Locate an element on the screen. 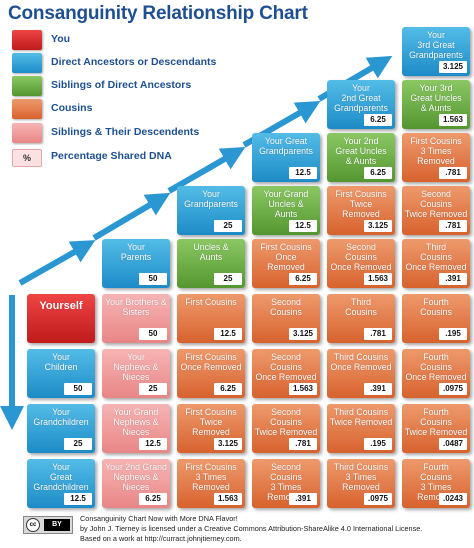  relationship-cell: Fourth Cousins Once Removed .0975 is located at coordinates (436, 373).